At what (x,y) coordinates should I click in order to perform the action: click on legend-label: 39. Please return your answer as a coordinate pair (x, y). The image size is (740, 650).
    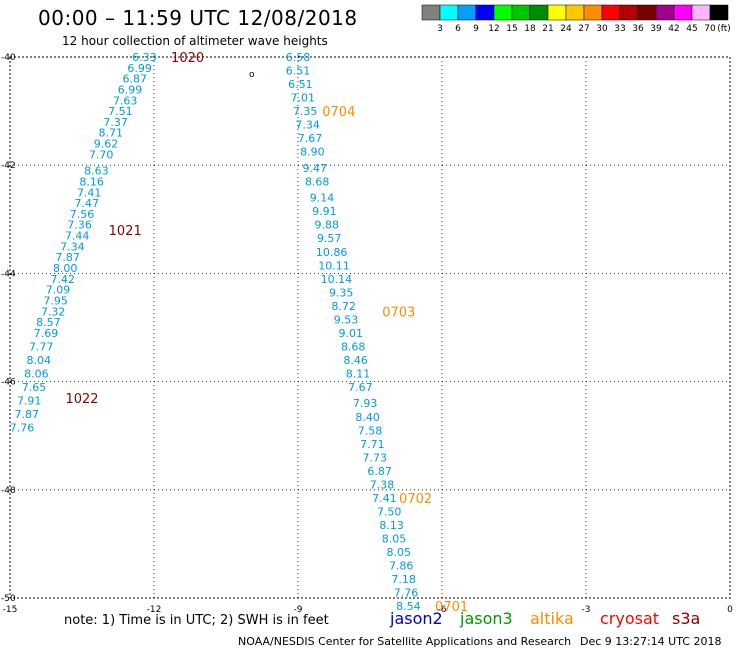
    Looking at the image, I should click on (656, 29).